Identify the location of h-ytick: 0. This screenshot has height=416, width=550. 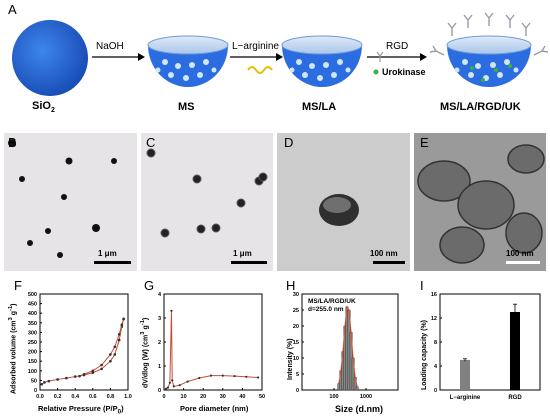
(297, 391).